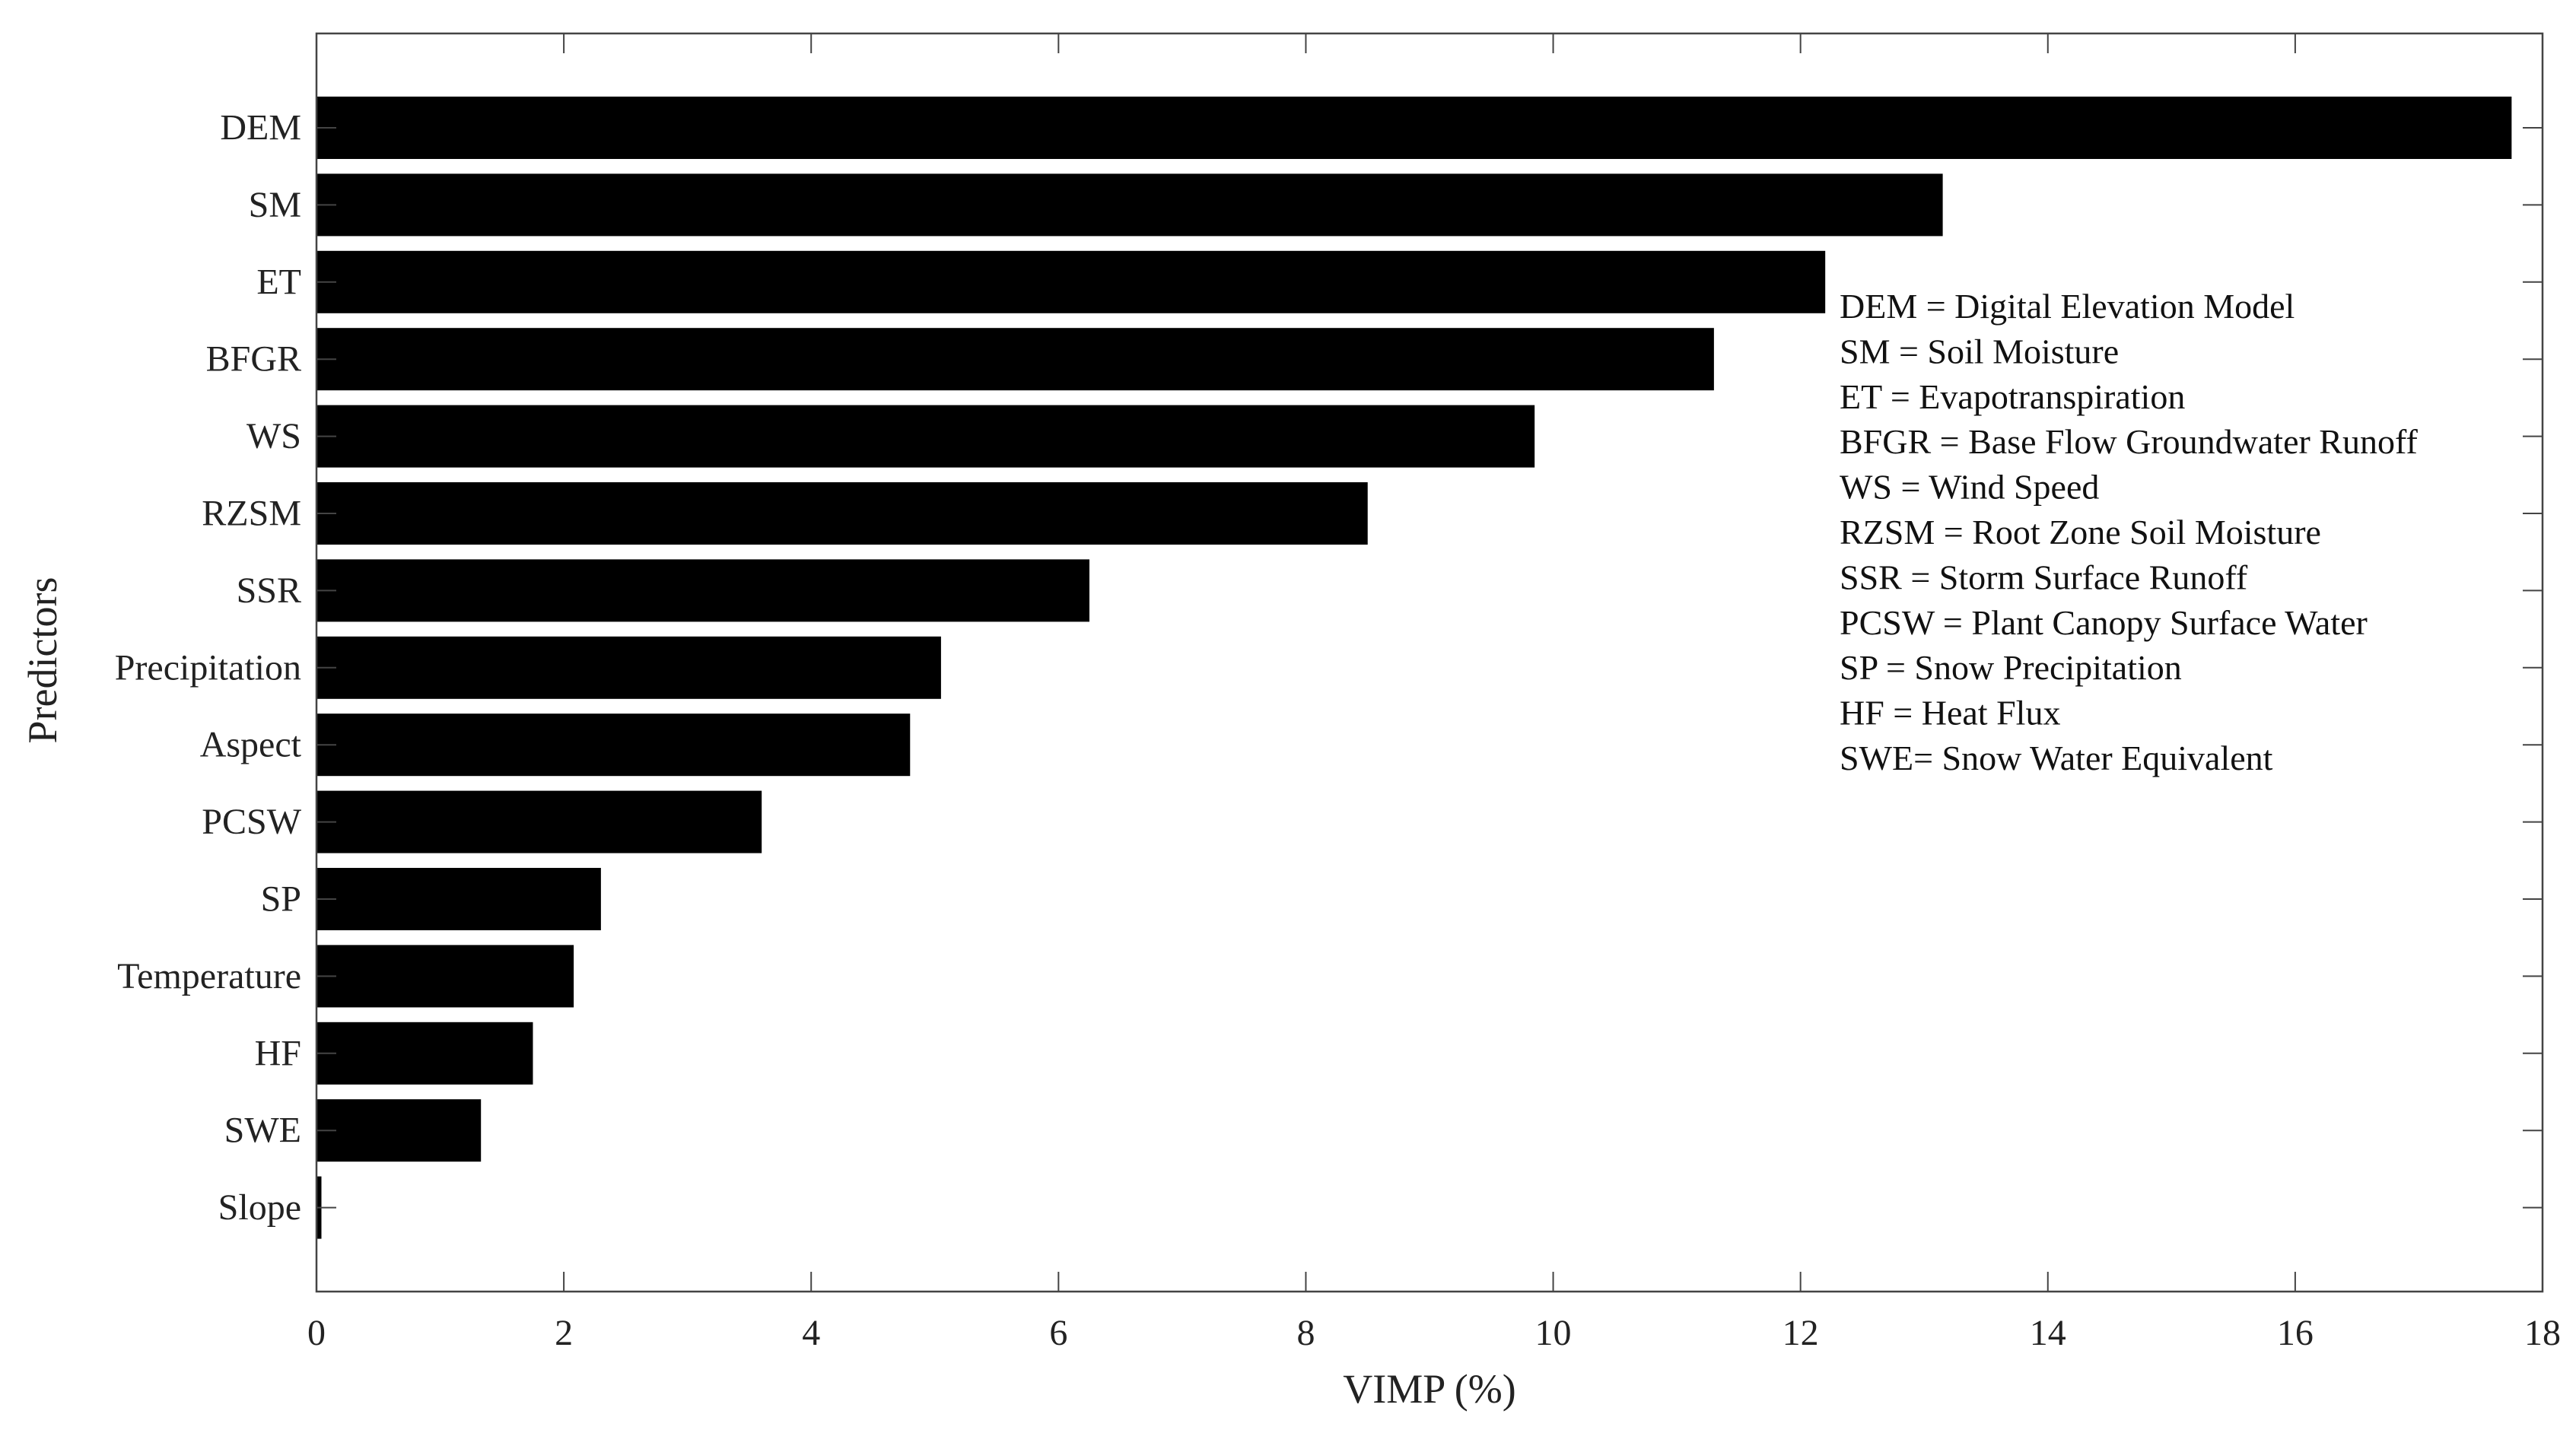  Describe the element at coordinates (1434, 1333) in the screenshot. I see `x-tick-labels: 0 2 4 6 8 10 12 14 16 18` at that location.